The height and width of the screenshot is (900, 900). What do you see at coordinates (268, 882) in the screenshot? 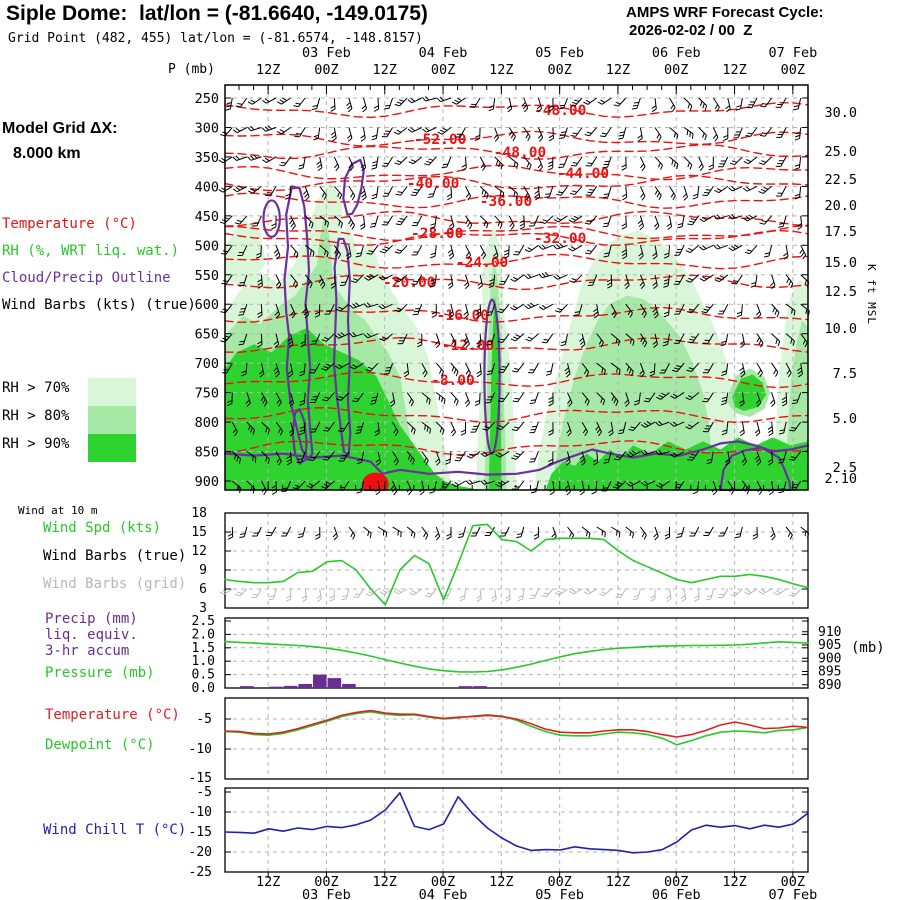
I see `bottom-hour-label: 12Z` at bounding box center [268, 882].